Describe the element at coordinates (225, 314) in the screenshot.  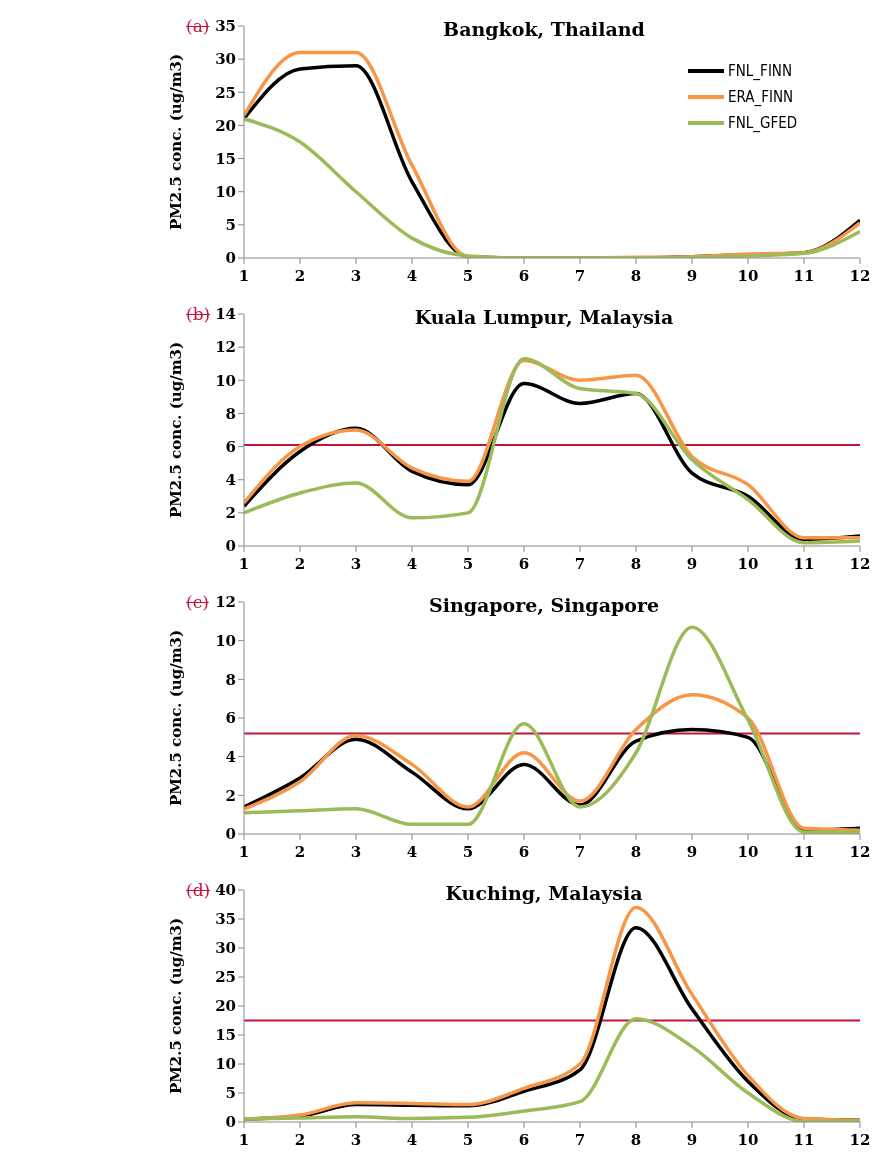
I see `y-tick-label: 14` at that location.